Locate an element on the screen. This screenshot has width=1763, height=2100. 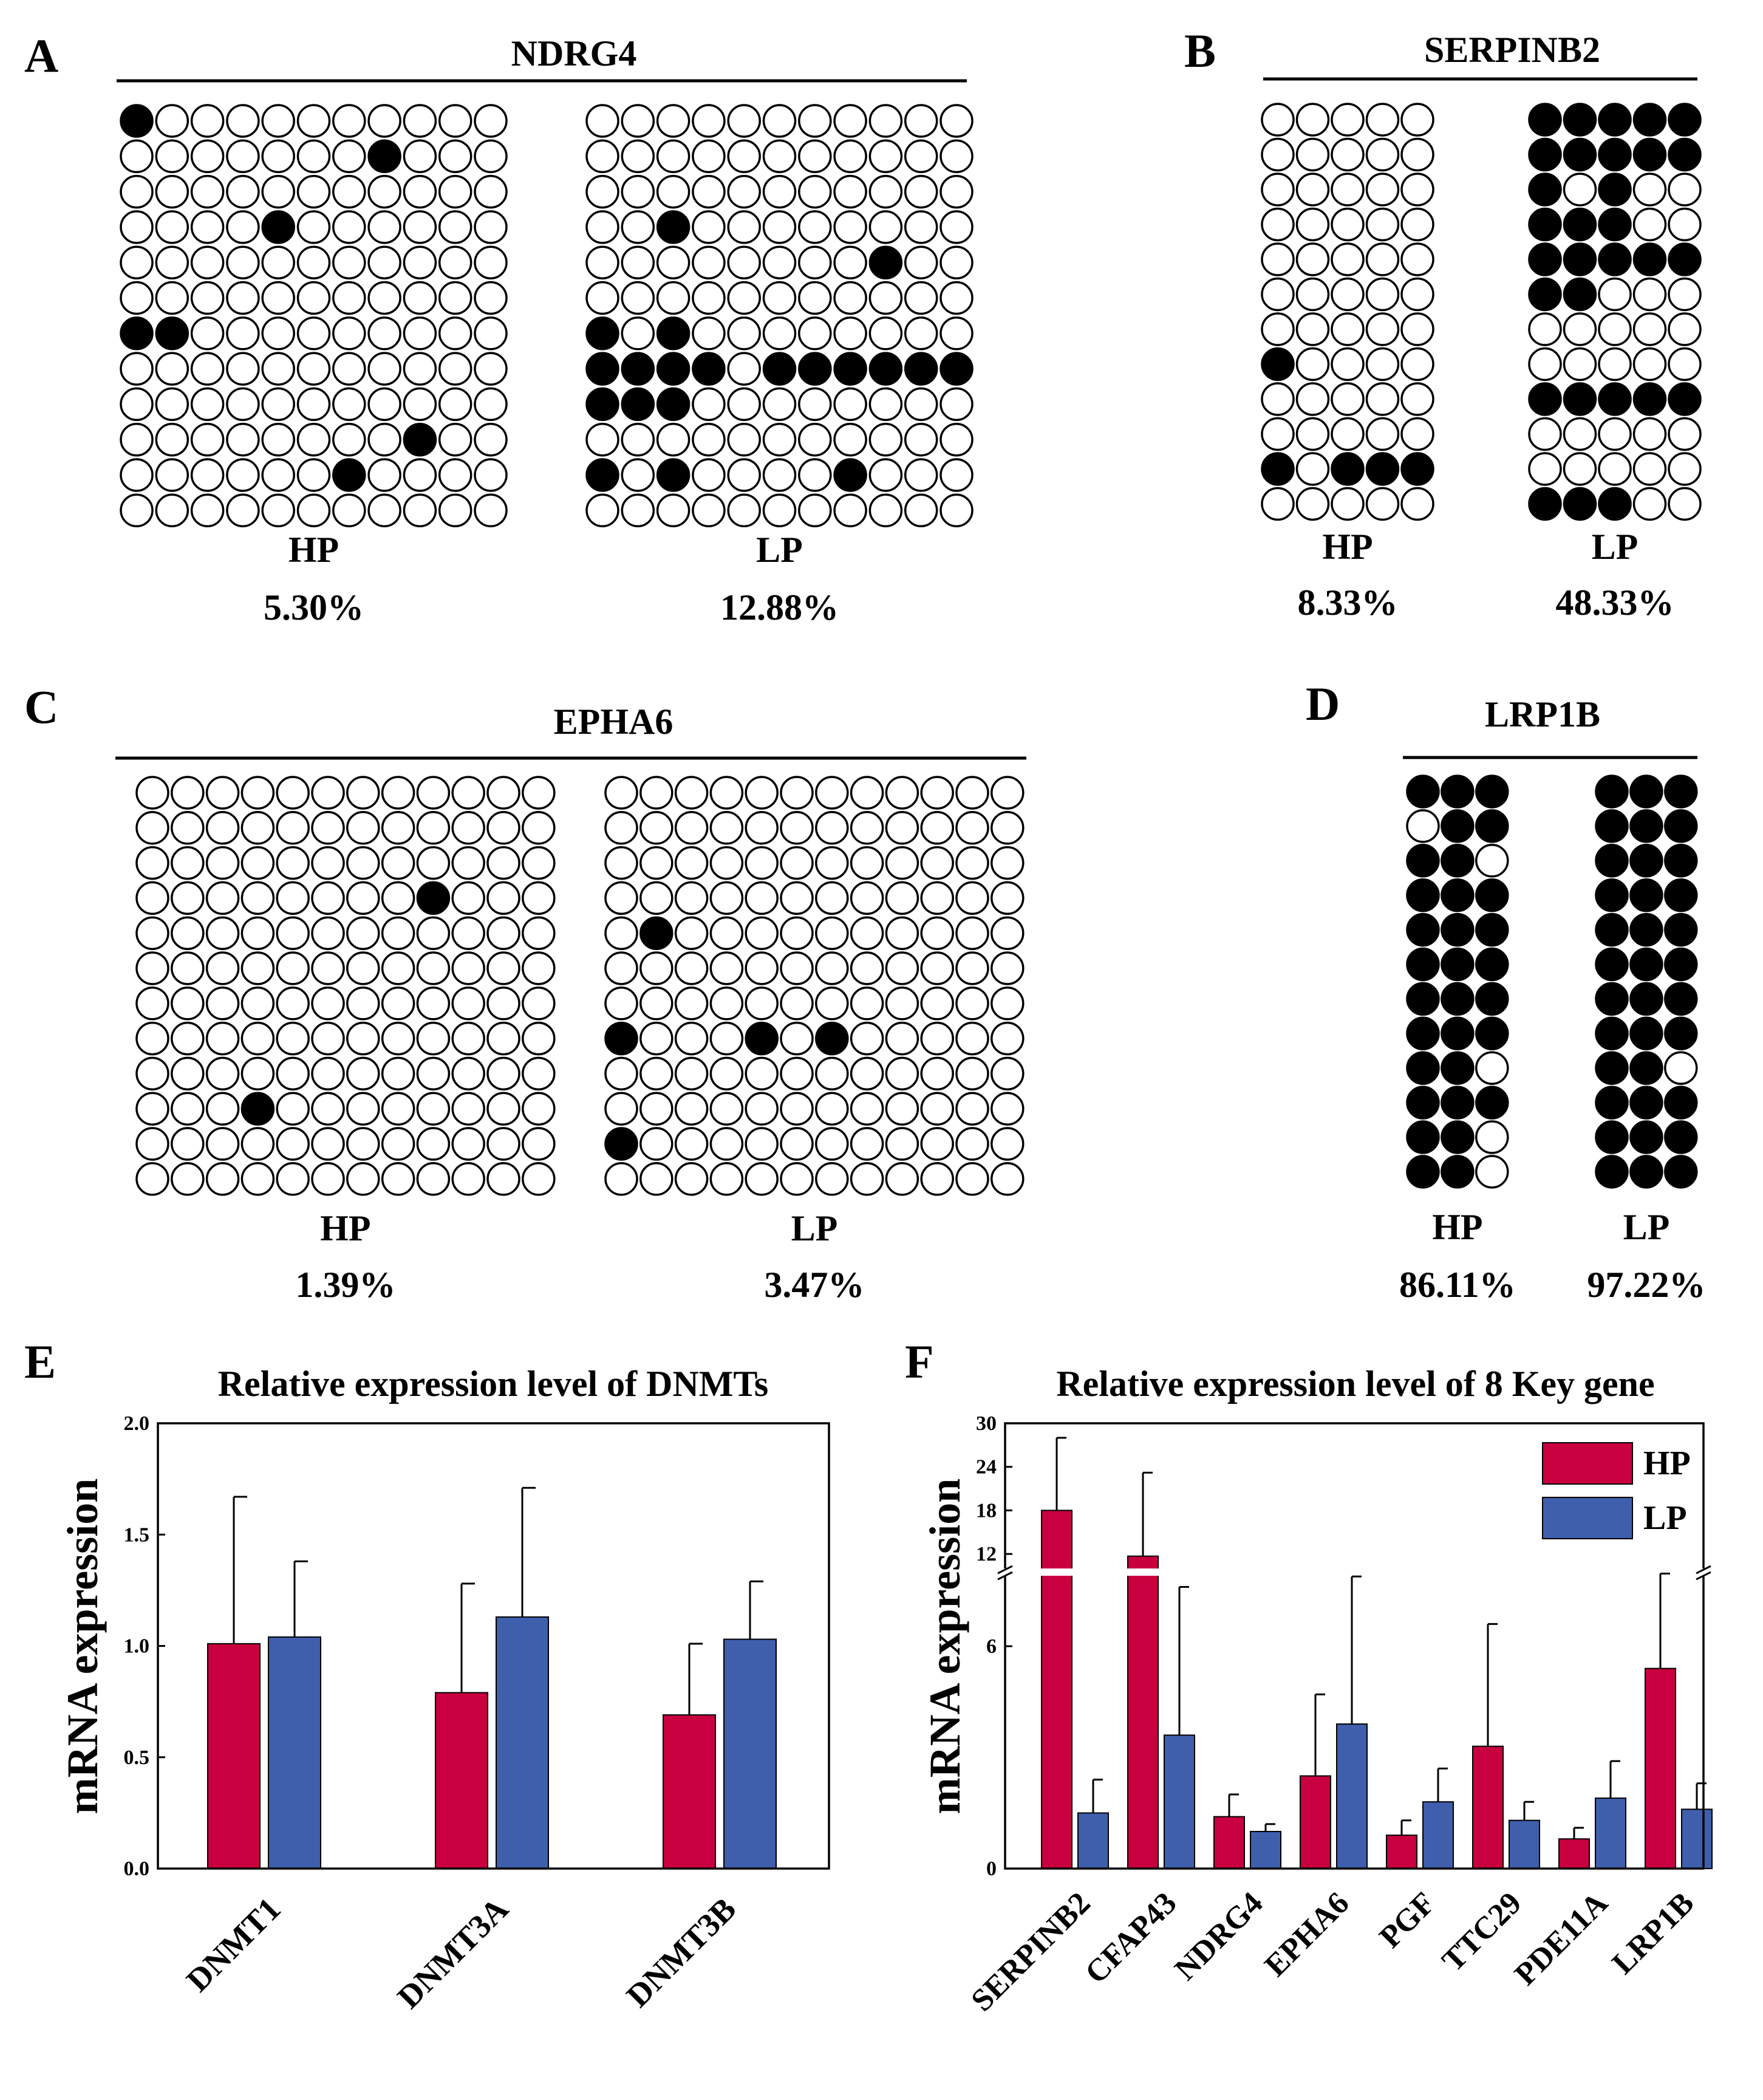
panel-letter: B is located at coordinates (1200, 50).